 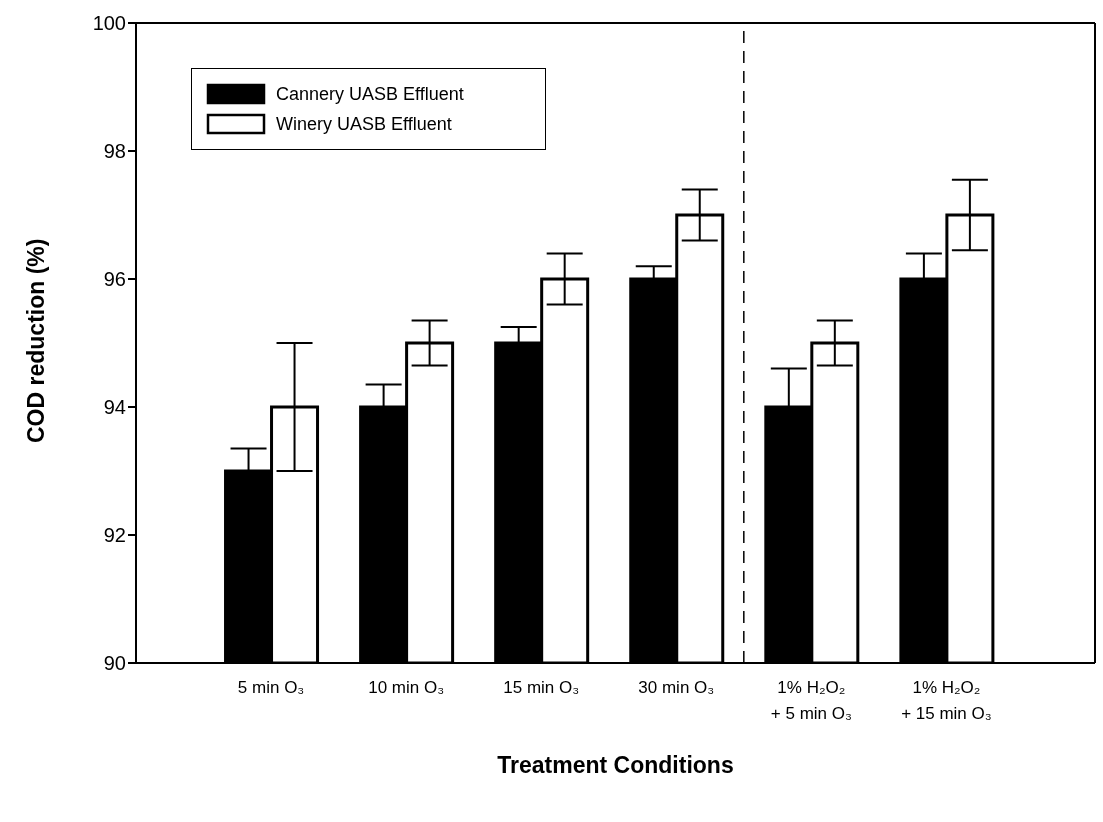 What do you see at coordinates (114, 151) in the screenshot?
I see `y-tick-label: 98` at bounding box center [114, 151].